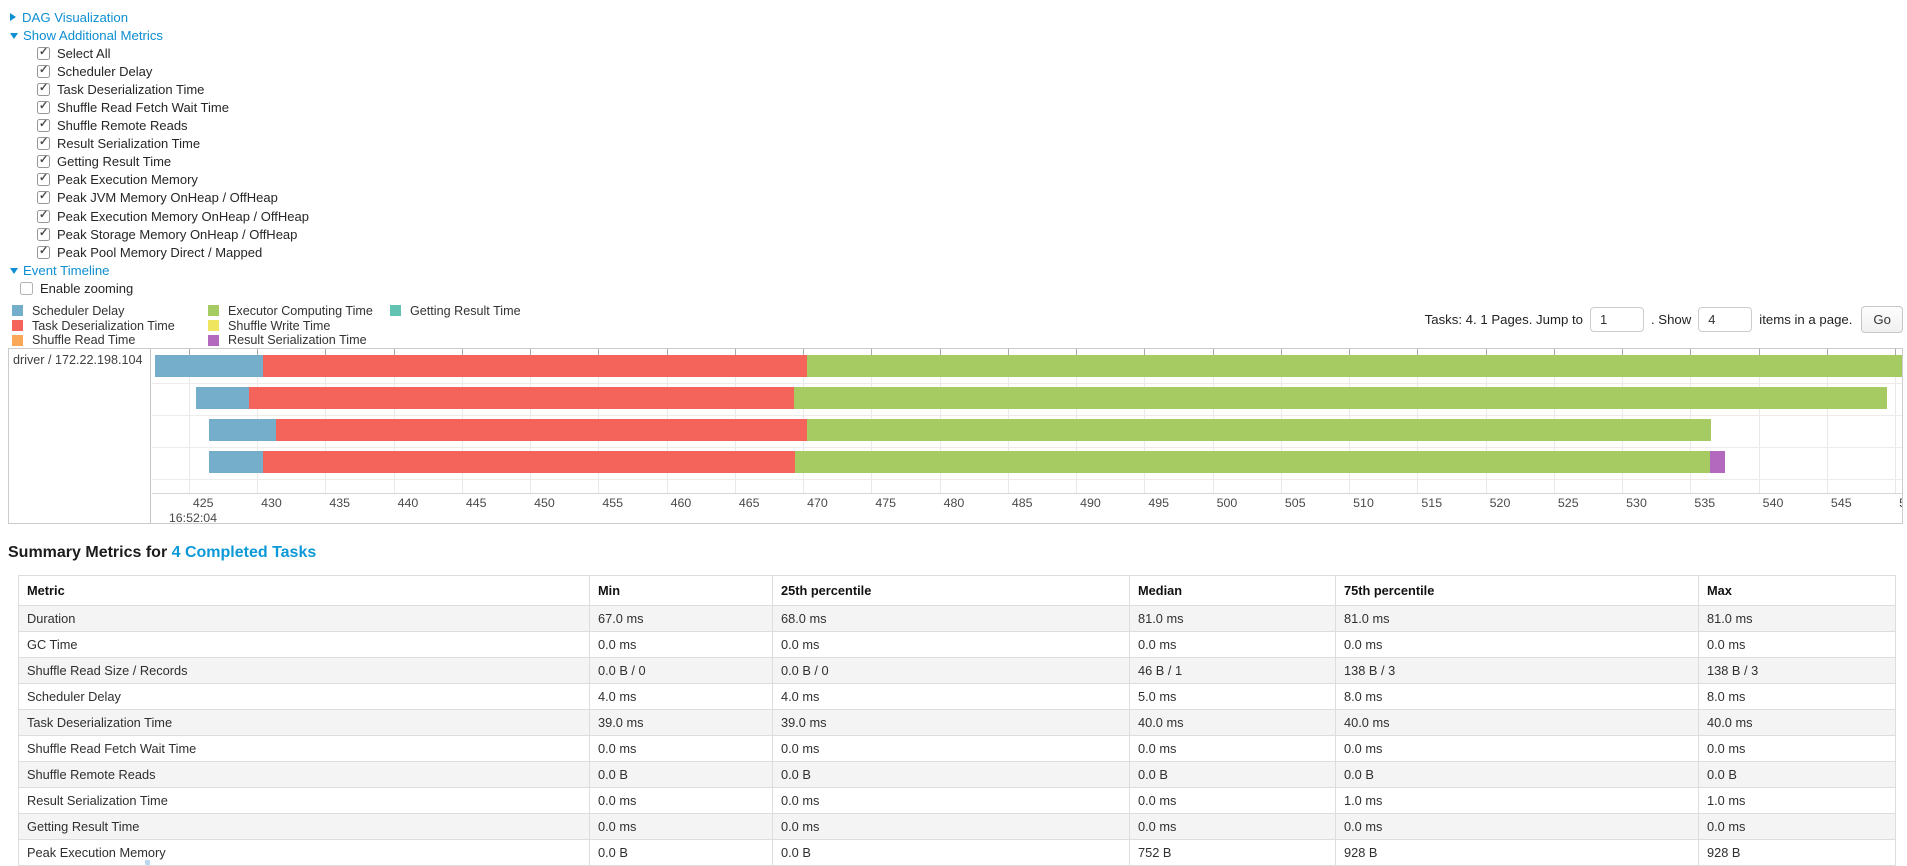 The width and height of the screenshot is (1907, 866). I want to click on completed-tasks-link: 4 Completed Tasks, so click(244, 552).